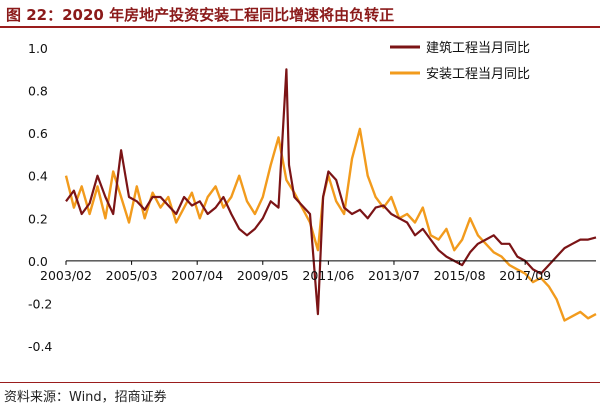  What do you see at coordinates (263, 275) in the screenshot?
I see `x-tick-label: 2009/05` at bounding box center [263, 275].